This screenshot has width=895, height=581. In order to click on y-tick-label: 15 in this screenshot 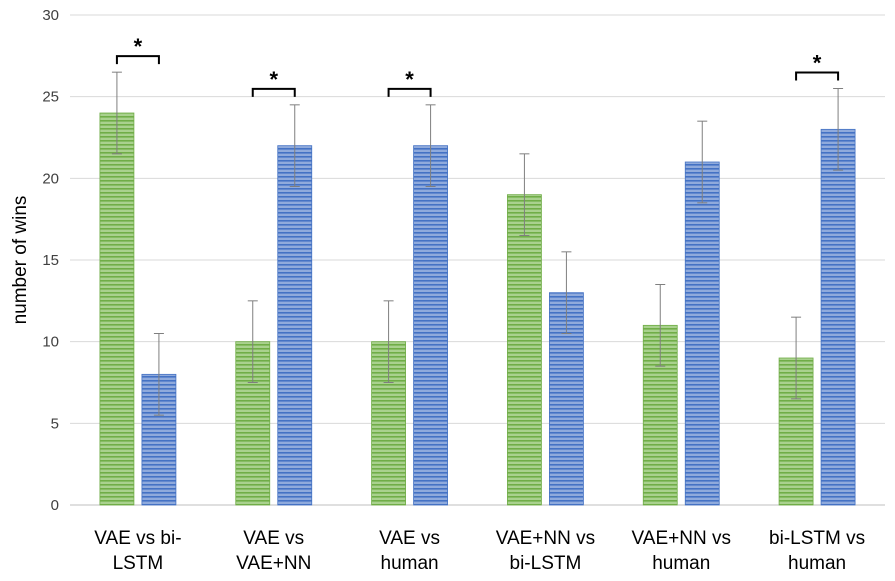, I will do `click(50, 260)`.